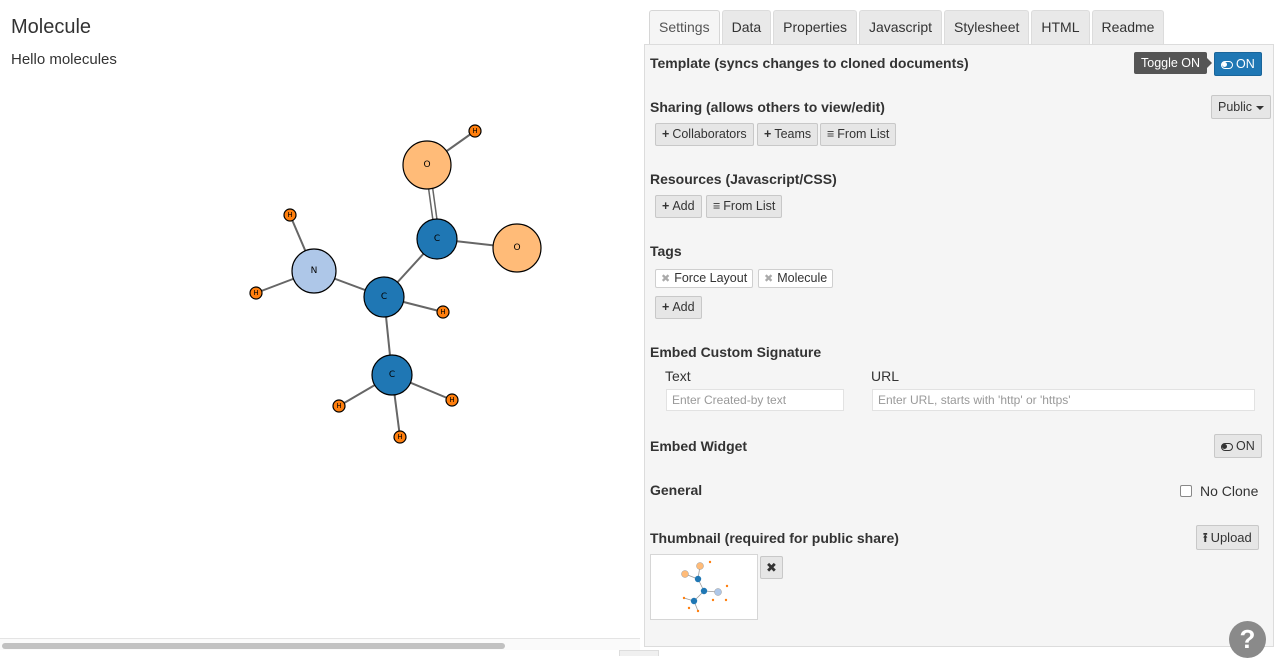 The image size is (1277, 658). I want to click on thumbnail-image, so click(704, 587).